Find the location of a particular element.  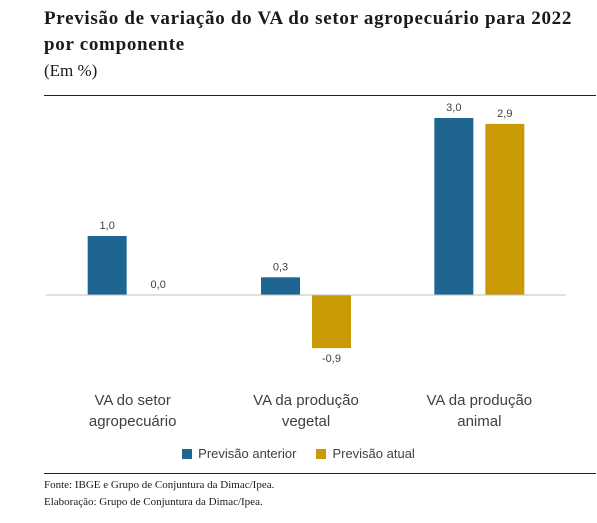

data-label-previsao-anterior-3: 3,0 is located at coordinates (453, 108).